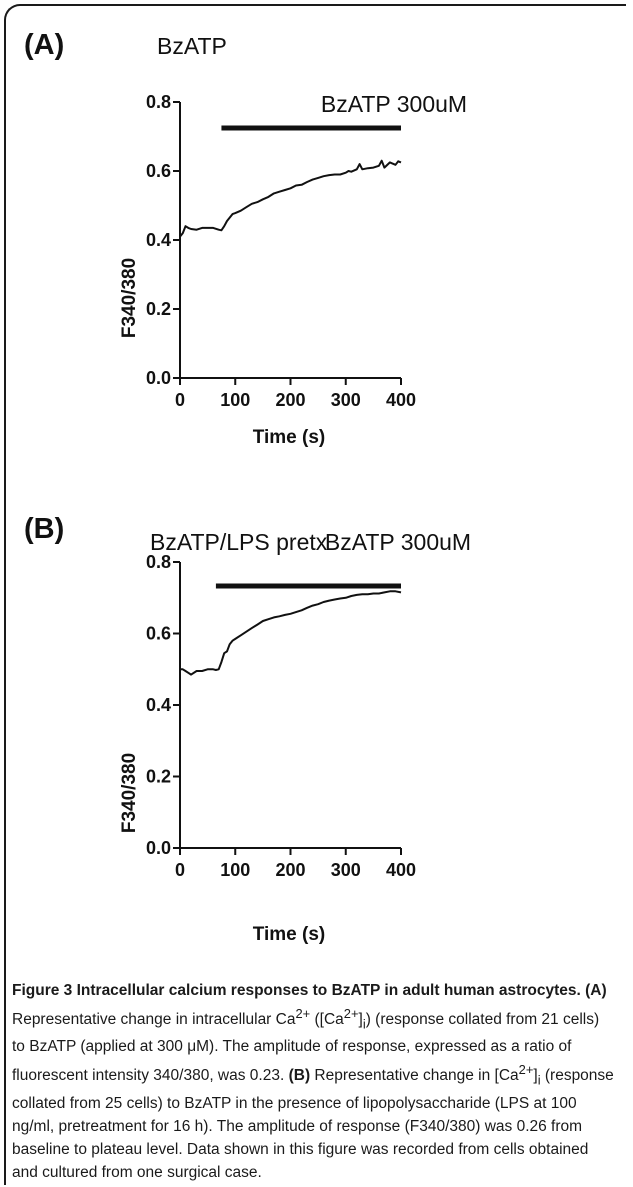 The image size is (633, 1187). What do you see at coordinates (299, 1076) in the screenshot?
I see `caption-marker-b: (B)` at bounding box center [299, 1076].